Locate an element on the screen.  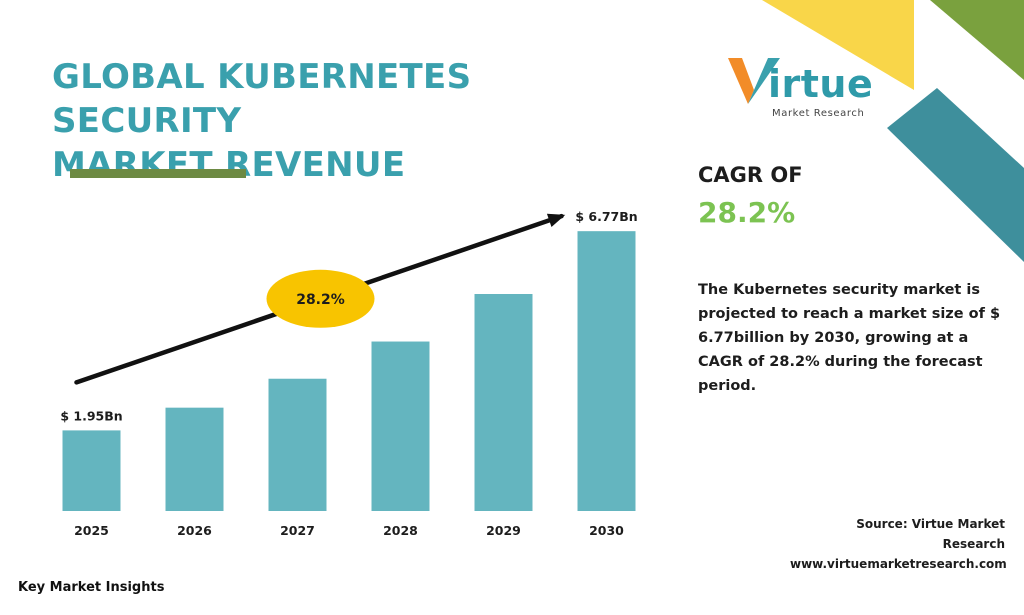
x-tick-label-2025: 2025 is located at coordinates (91, 530).